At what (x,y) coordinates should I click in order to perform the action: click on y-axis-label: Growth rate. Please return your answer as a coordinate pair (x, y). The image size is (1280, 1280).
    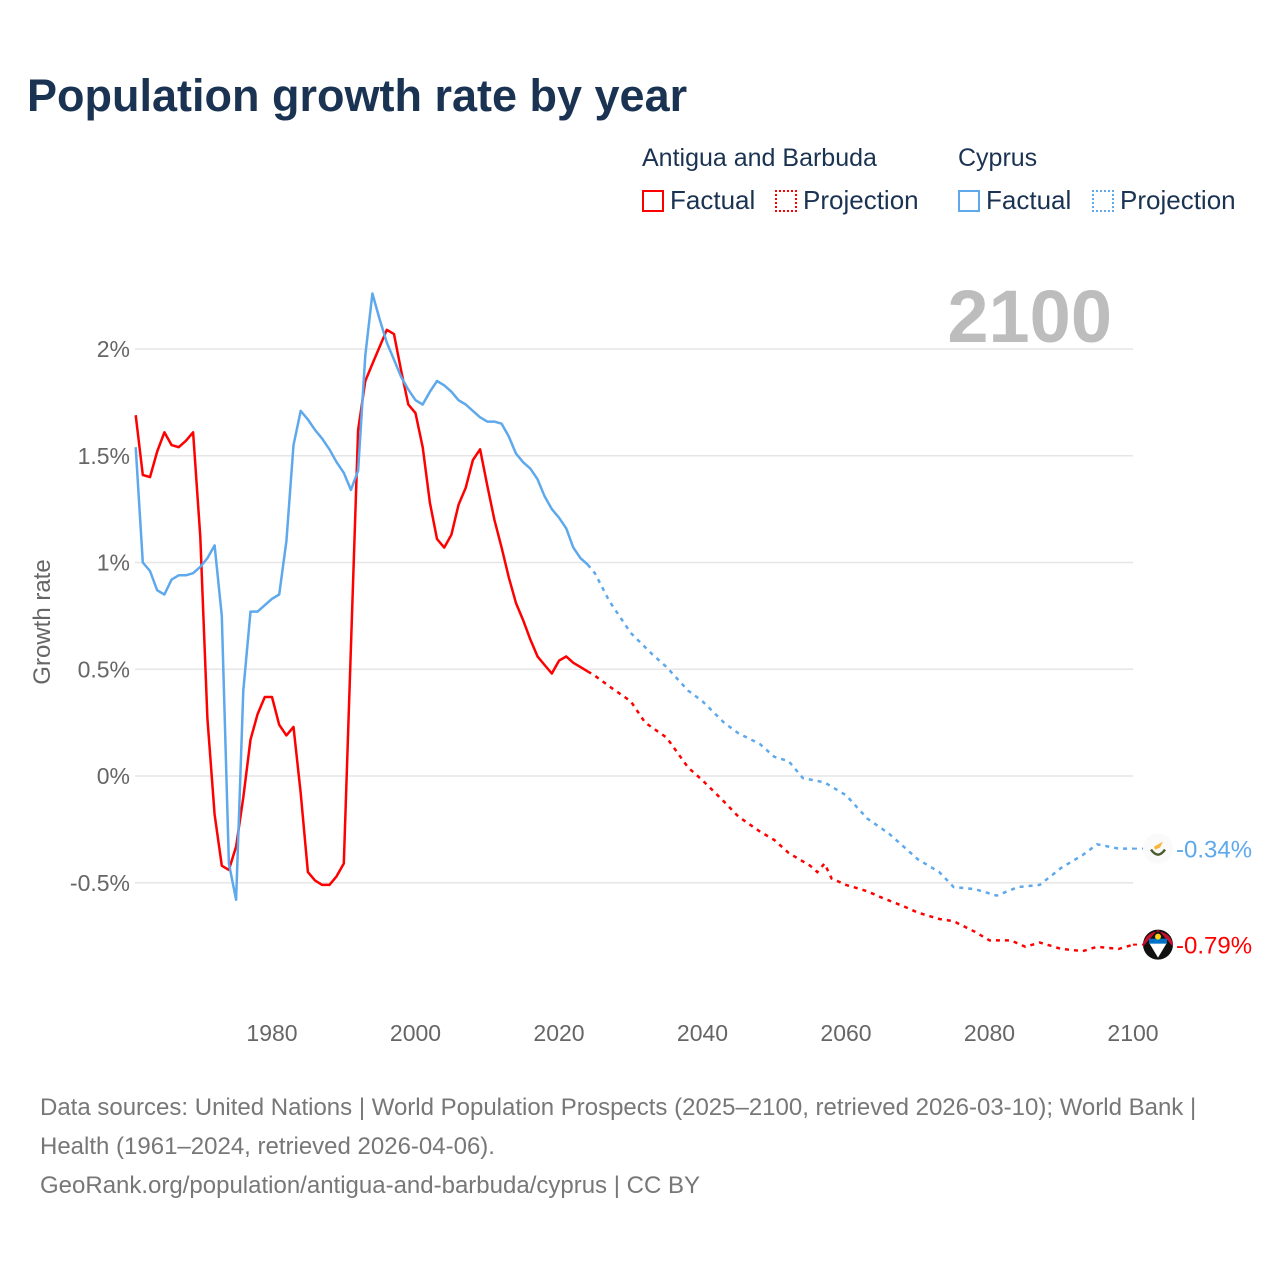
    Looking at the image, I should click on (42, 621).